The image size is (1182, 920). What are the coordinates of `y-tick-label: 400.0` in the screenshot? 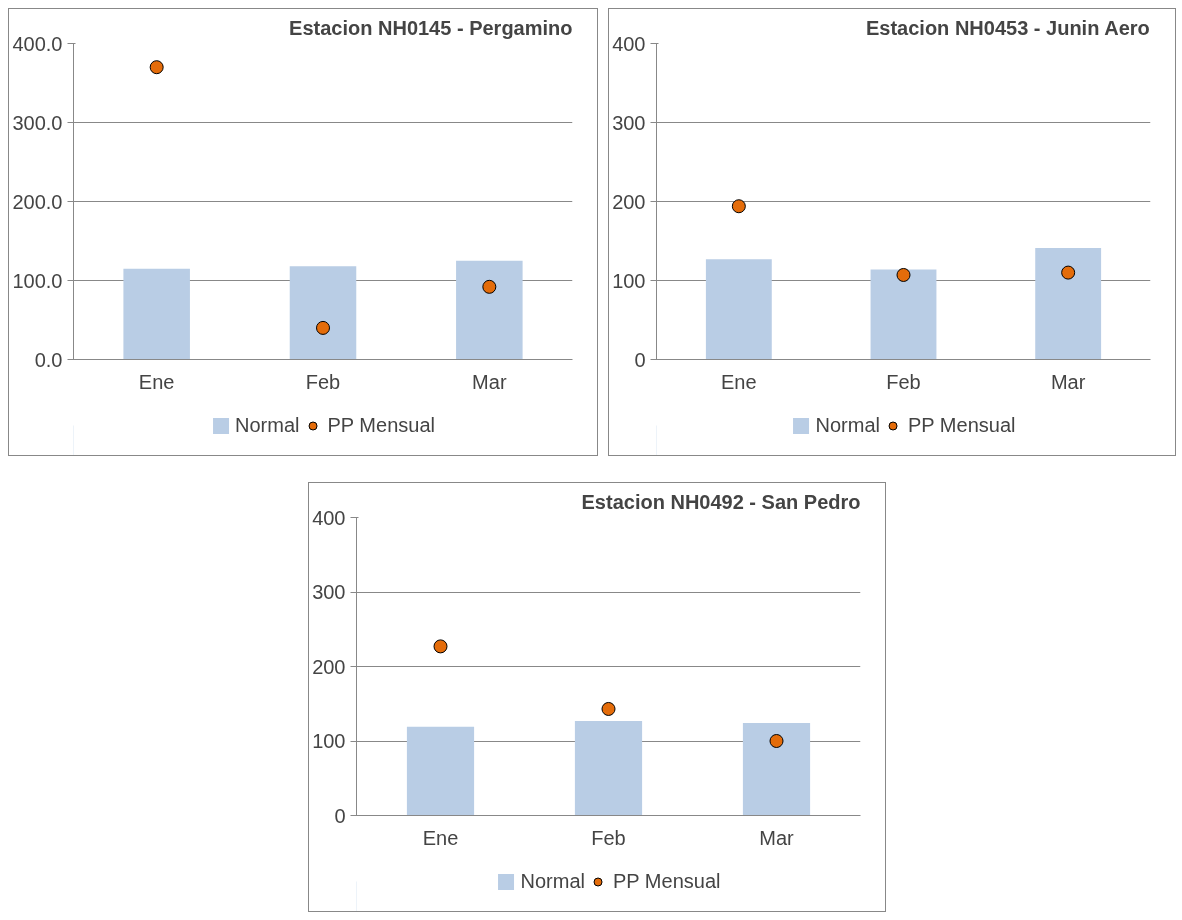 It's located at (37, 43).